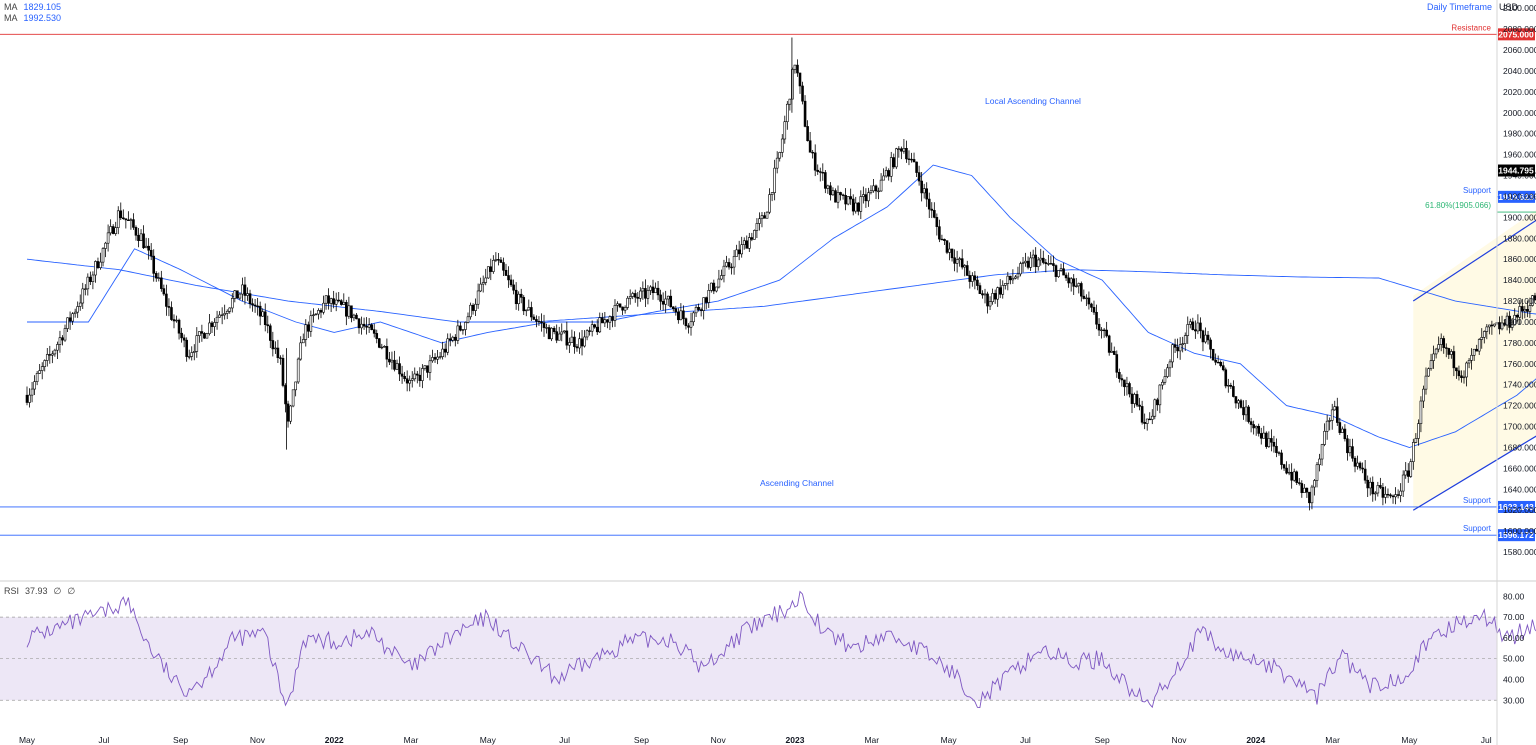 This screenshot has width=1536, height=745. What do you see at coordinates (1519, 29) in the screenshot?
I see `price-tick-25: 2080.000` at bounding box center [1519, 29].